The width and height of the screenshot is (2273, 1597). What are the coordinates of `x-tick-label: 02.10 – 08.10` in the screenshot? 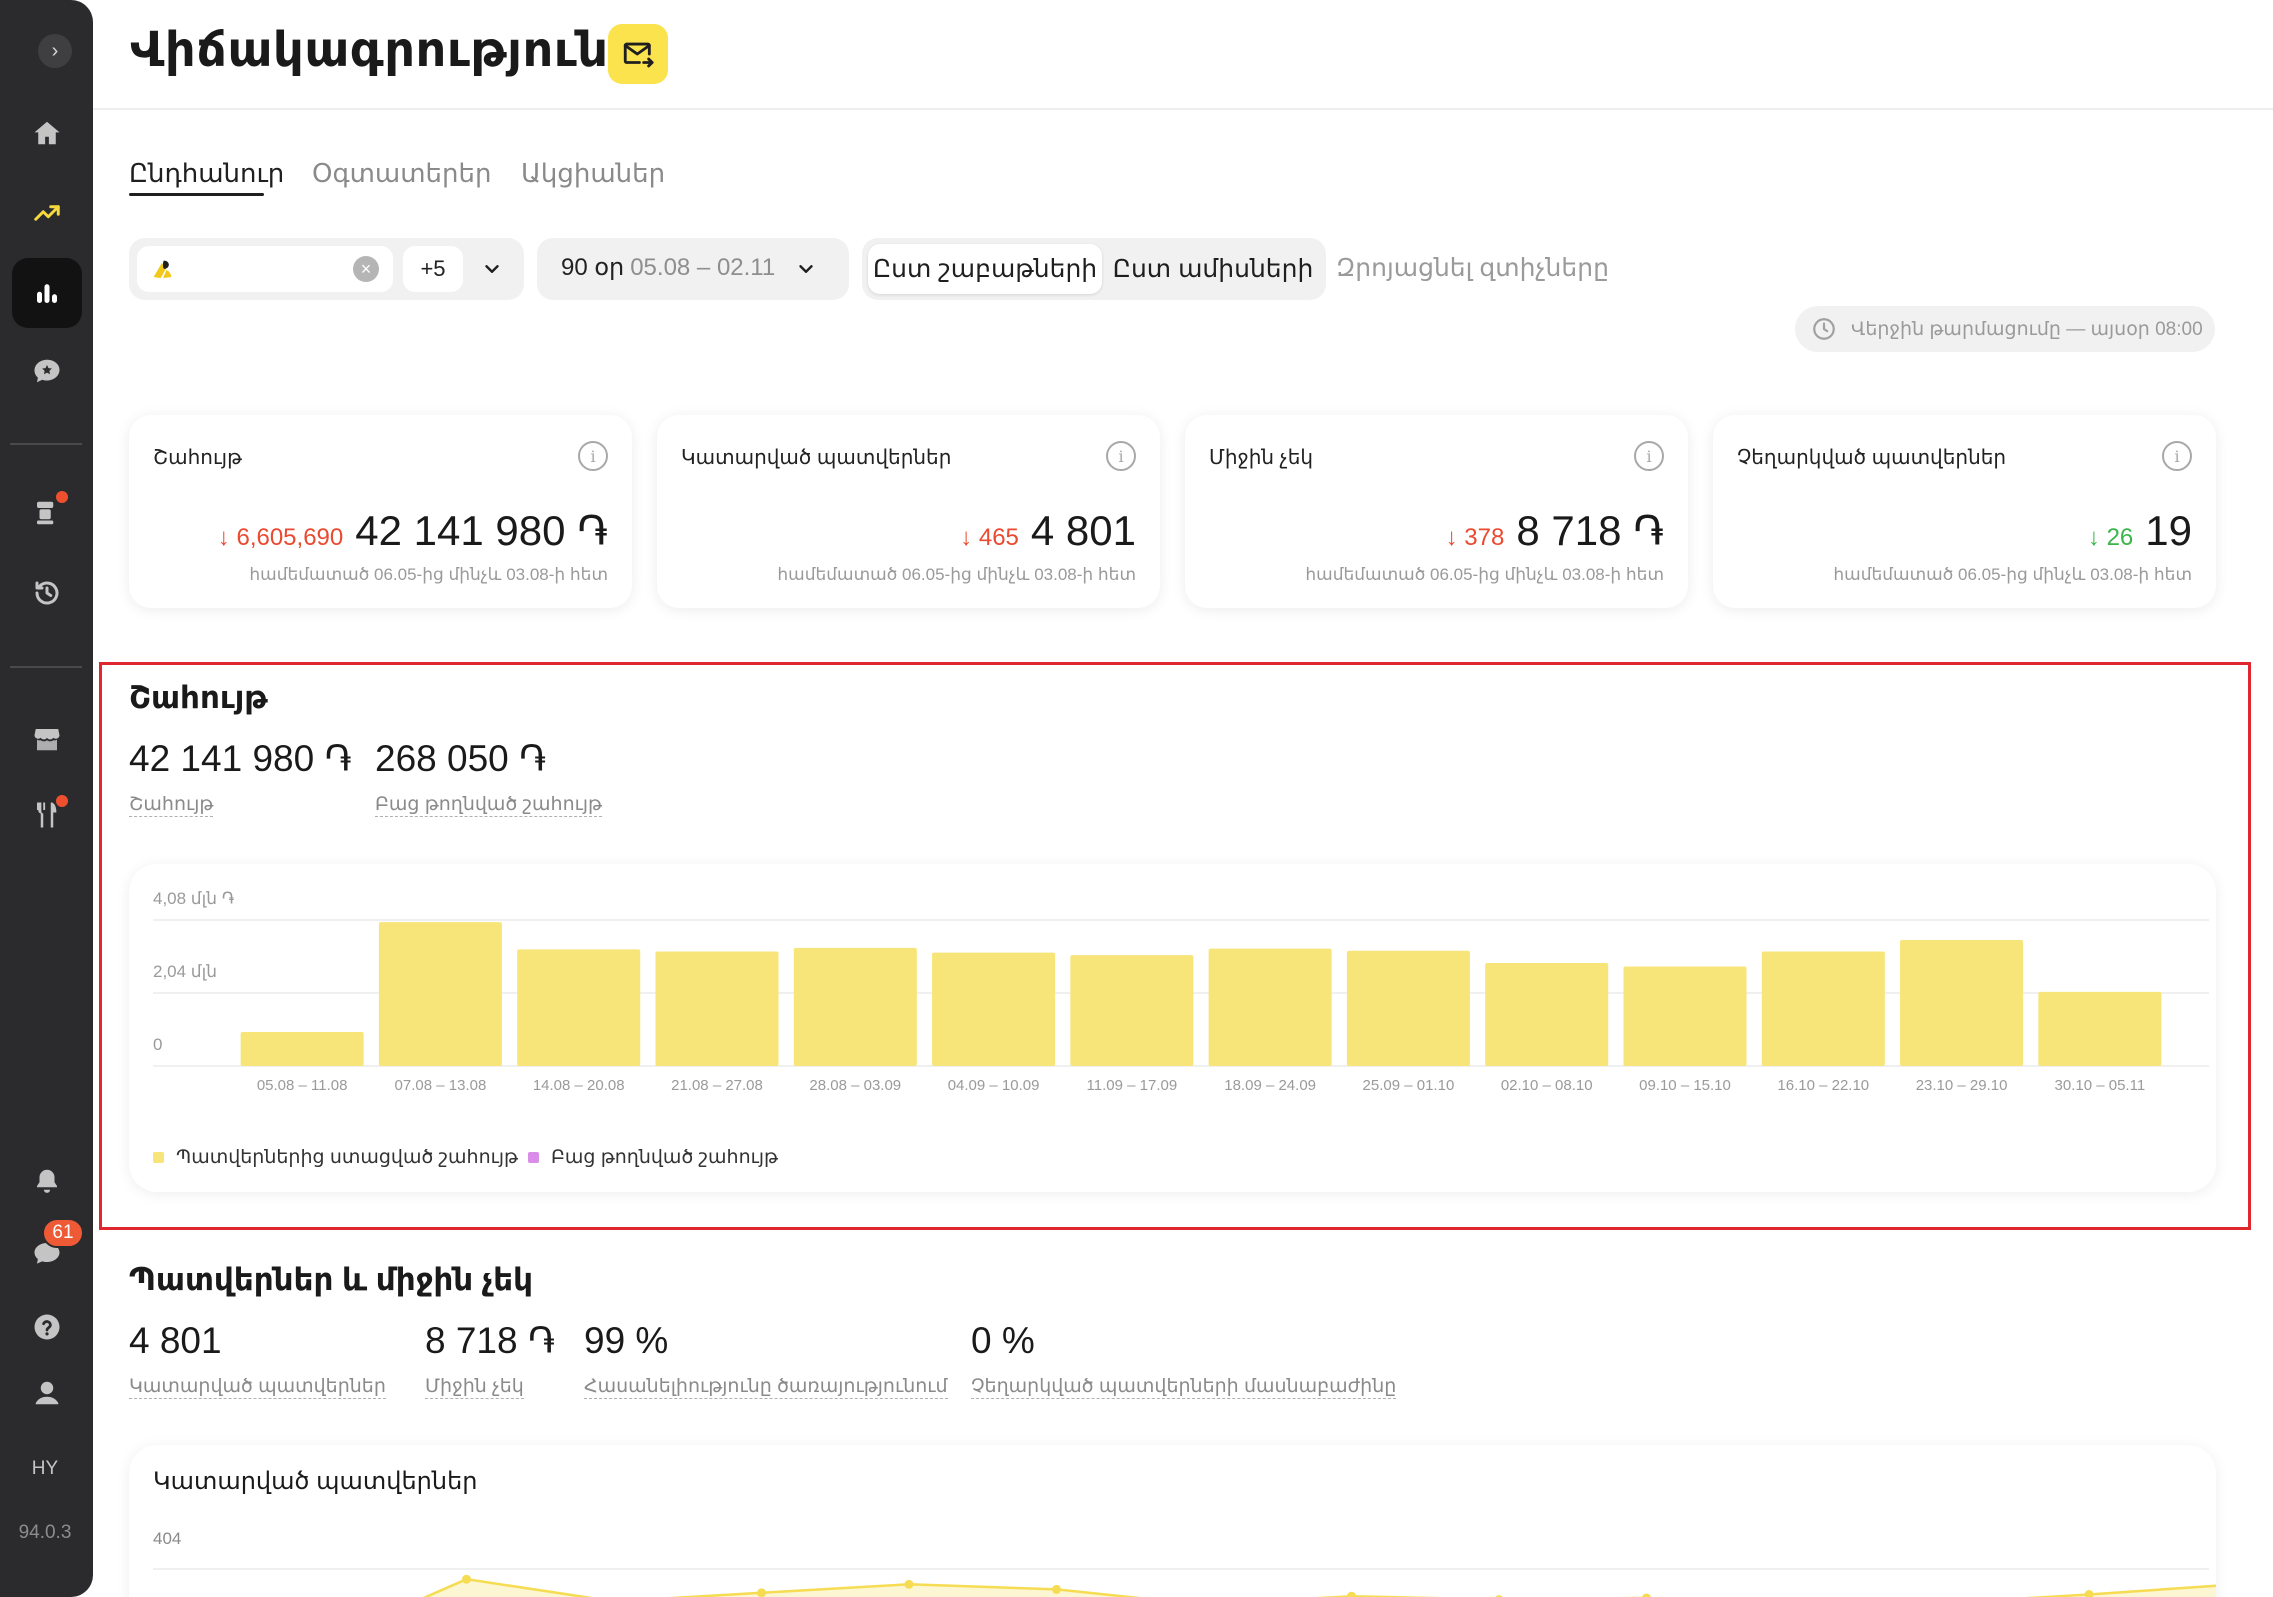 It's located at (1547, 1085).